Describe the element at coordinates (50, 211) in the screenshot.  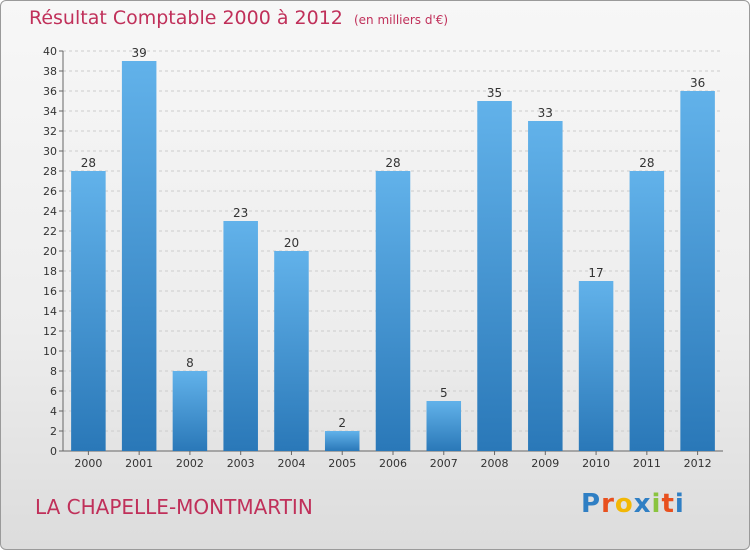
I see `y-tick-label: 24` at that location.